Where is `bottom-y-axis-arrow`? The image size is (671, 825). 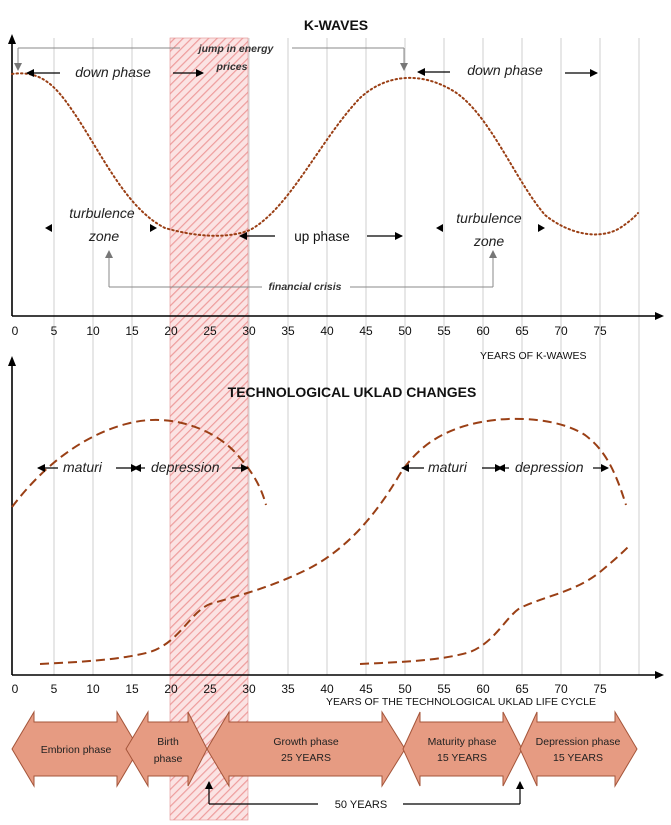 bottom-y-axis-arrow is located at coordinates (12, 361).